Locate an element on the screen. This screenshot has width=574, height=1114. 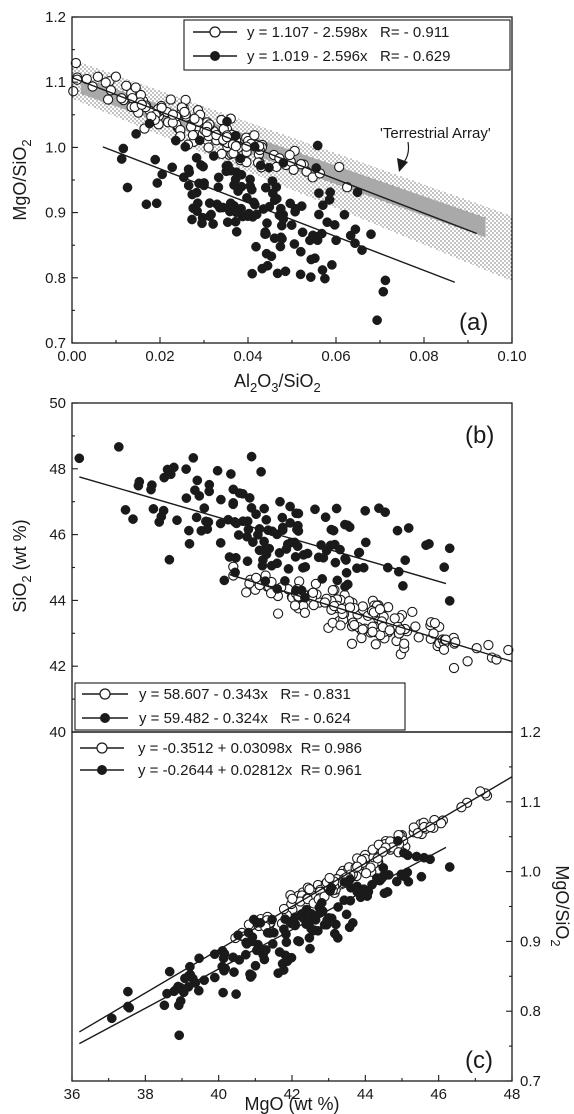
x-tick-label: 0.10 is located at coordinates (511, 356).